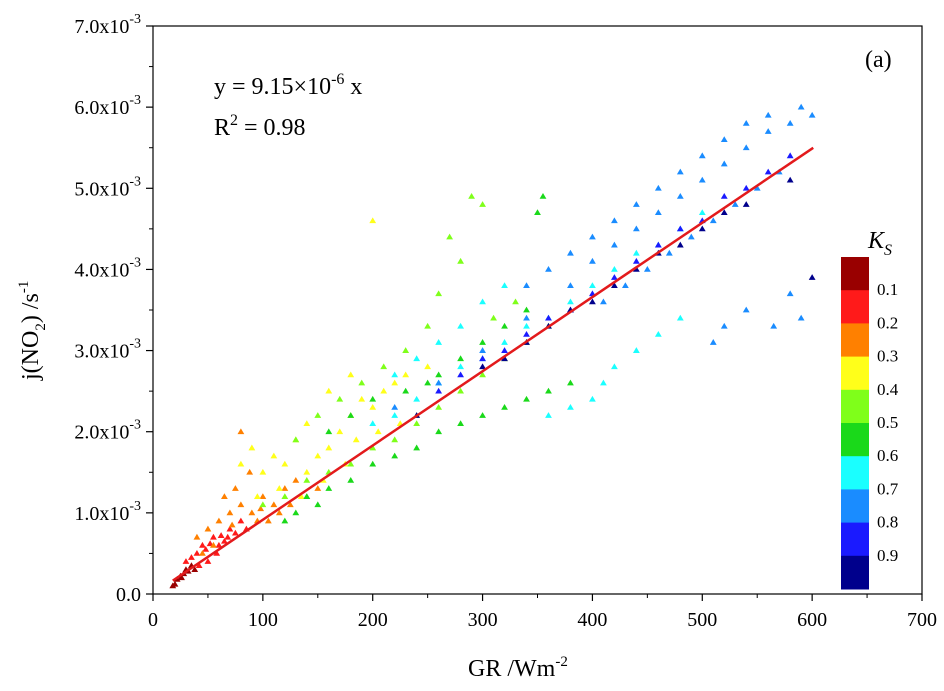 Image resolution: width=944 pixels, height=691 pixels. I want to click on x-axis-label: GR /Wm-2, so click(518, 668).